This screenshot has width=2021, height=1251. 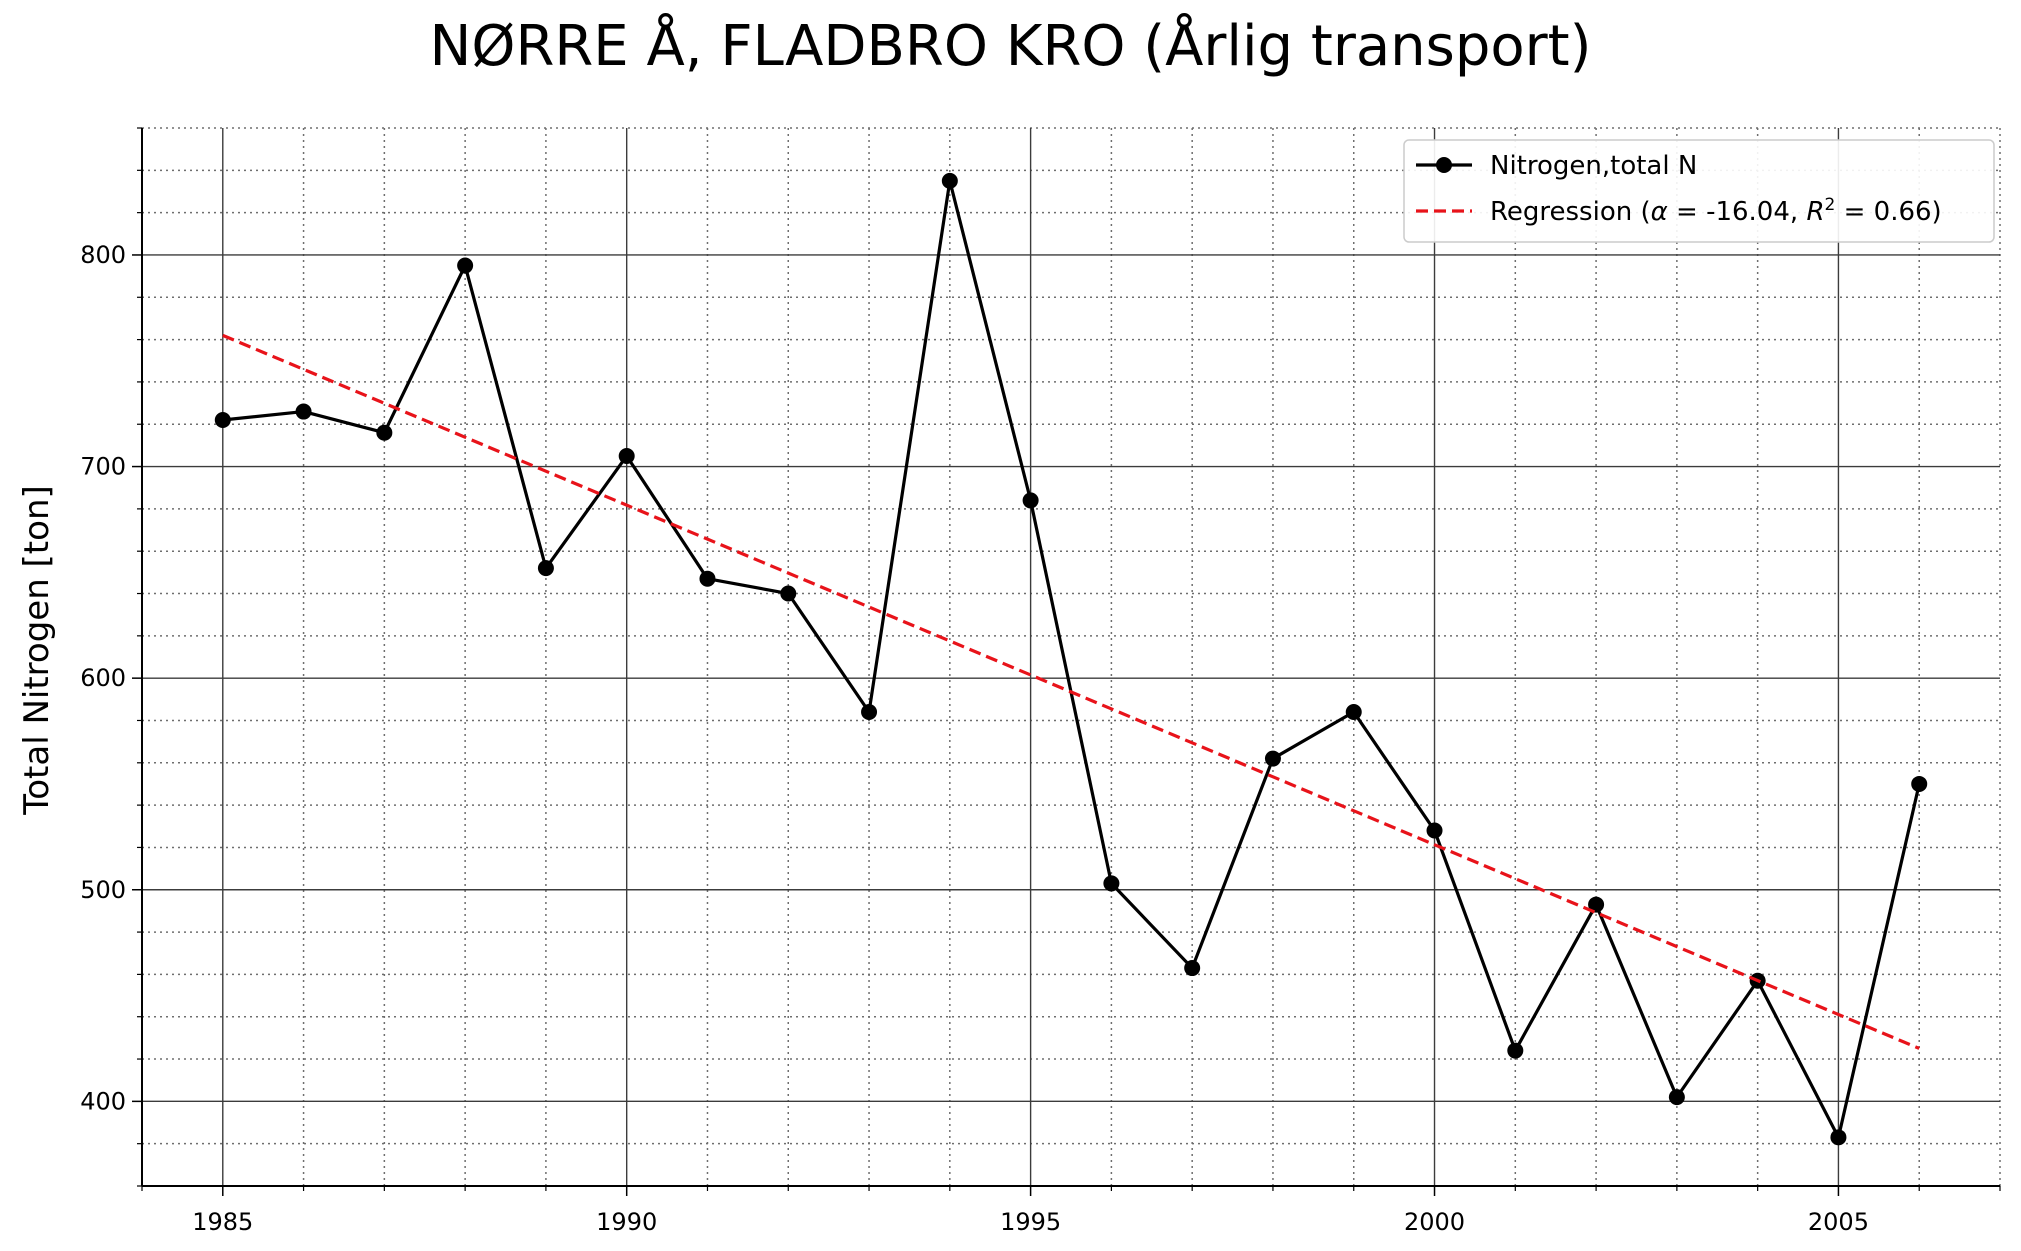 I want to click on legend-box, so click(x=1699, y=191).